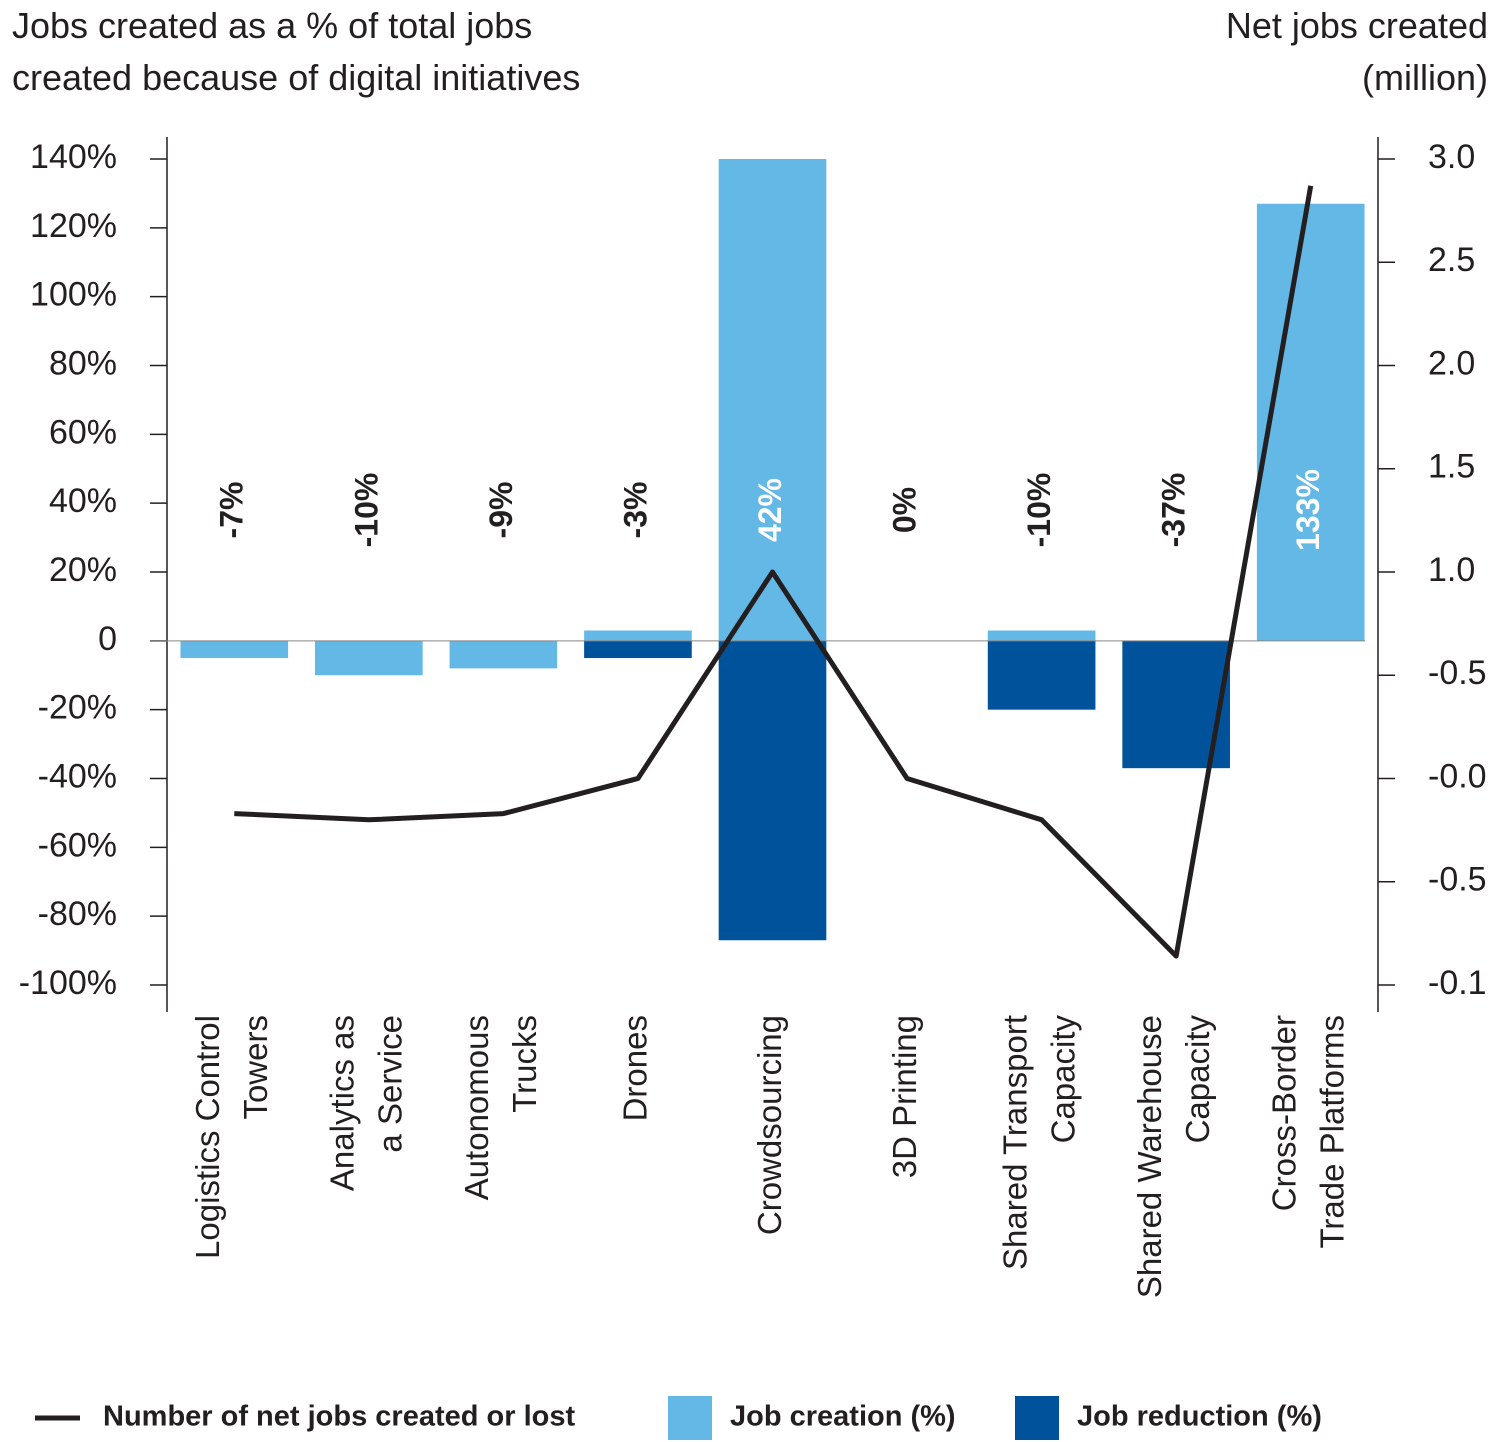  What do you see at coordinates (68, 983) in the screenshot?
I see `y-tick-label: -100%` at bounding box center [68, 983].